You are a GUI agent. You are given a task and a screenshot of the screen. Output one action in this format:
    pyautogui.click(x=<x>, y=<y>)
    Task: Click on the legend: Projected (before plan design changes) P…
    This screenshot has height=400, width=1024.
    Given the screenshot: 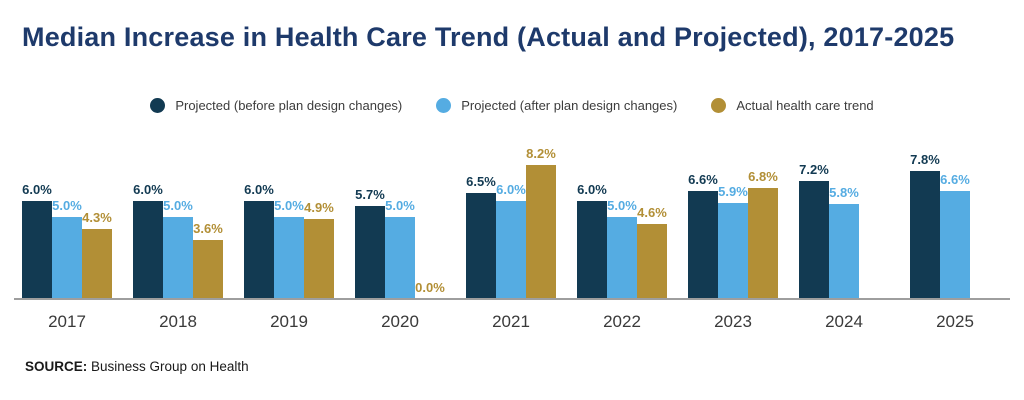 What is the action you would take?
    pyautogui.click(x=512, y=105)
    